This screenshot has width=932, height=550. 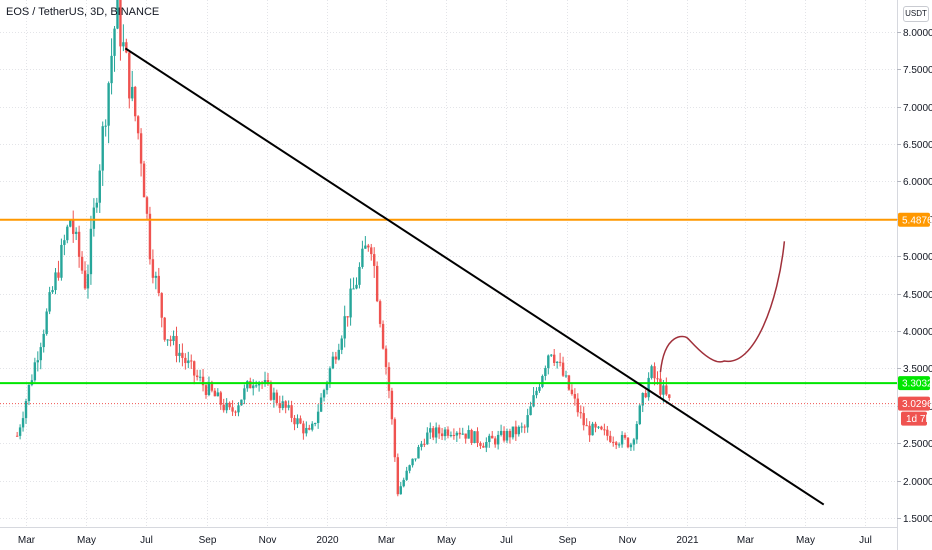 I want to click on time-tick-label: 2020, so click(x=327, y=540).